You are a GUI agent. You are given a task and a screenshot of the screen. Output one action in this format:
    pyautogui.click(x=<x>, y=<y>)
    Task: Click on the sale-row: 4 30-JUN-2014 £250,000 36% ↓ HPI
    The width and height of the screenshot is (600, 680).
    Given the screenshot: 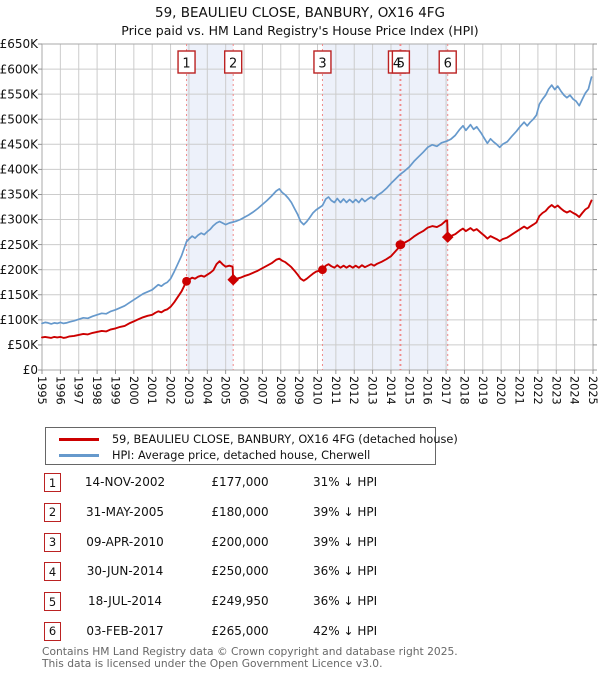 What is the action you would take?
    pyautogui.click(x=254, y=575)
    